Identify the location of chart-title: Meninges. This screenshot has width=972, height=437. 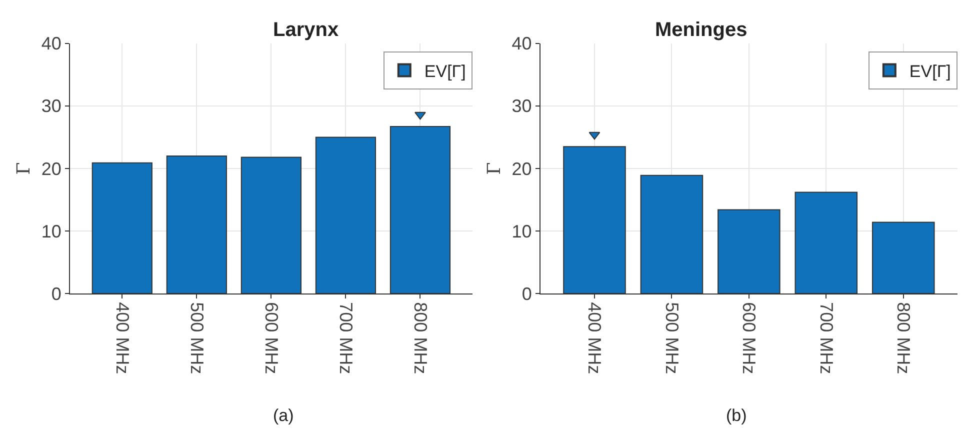
(701, 30).